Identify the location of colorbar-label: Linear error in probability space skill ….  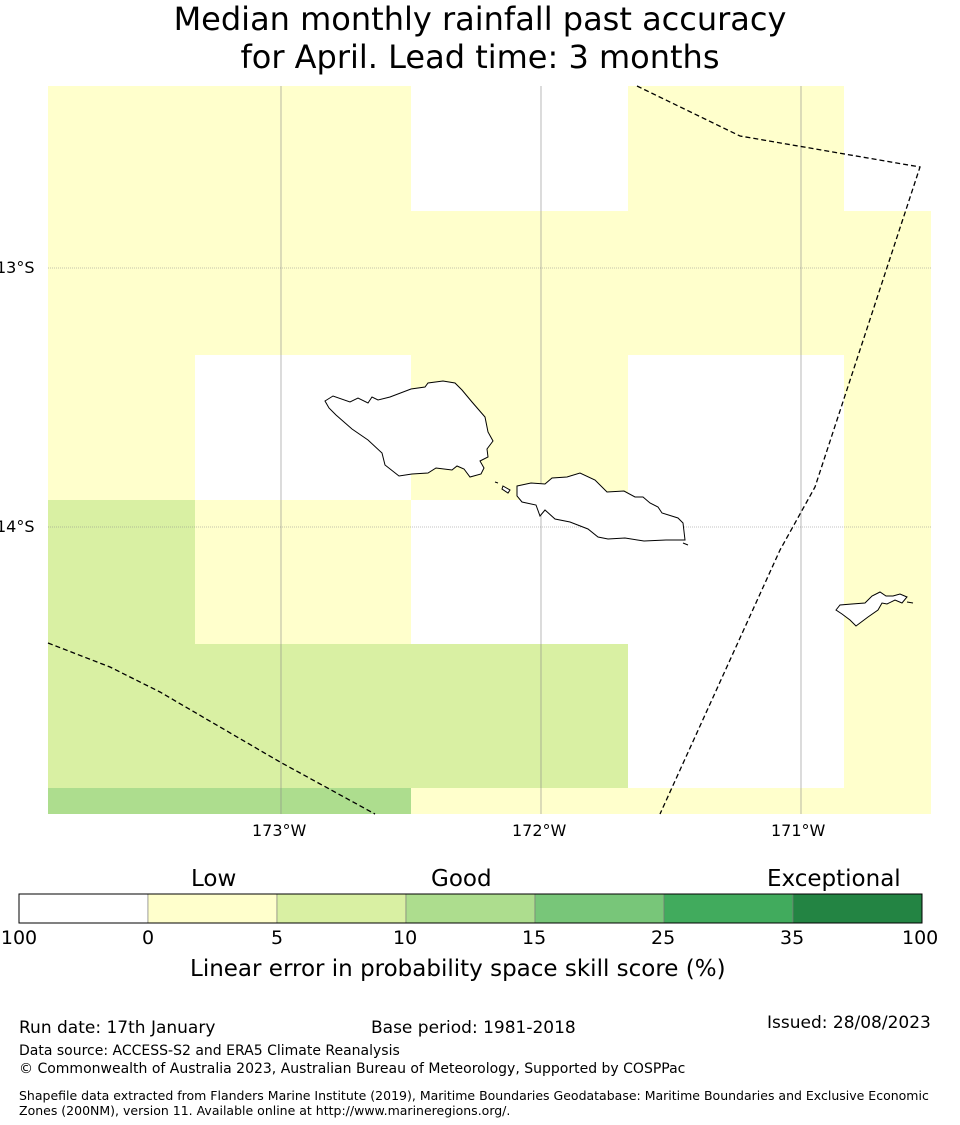
(458, 969).